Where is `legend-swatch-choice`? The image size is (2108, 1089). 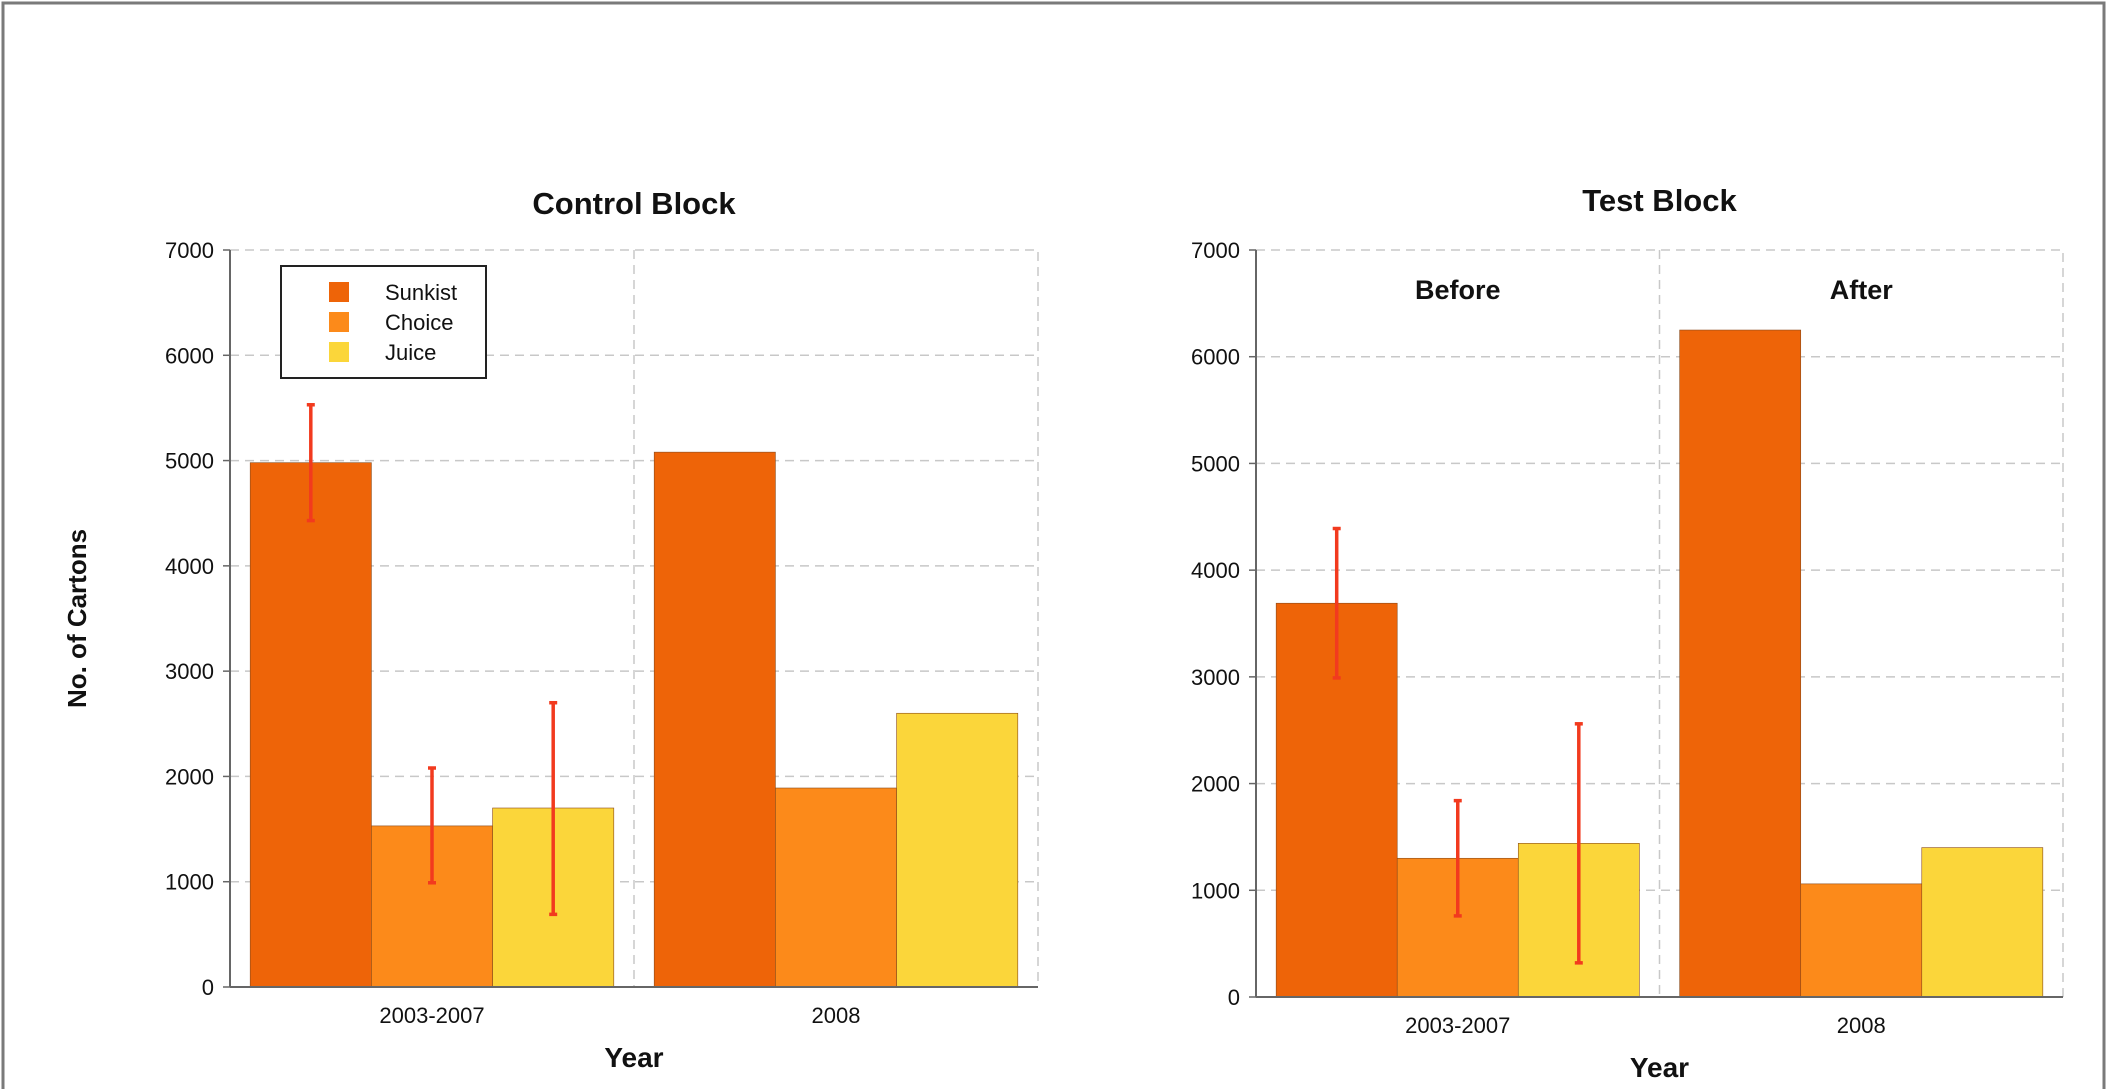
legend-swatch-choice is located at coordinates (339, 322).